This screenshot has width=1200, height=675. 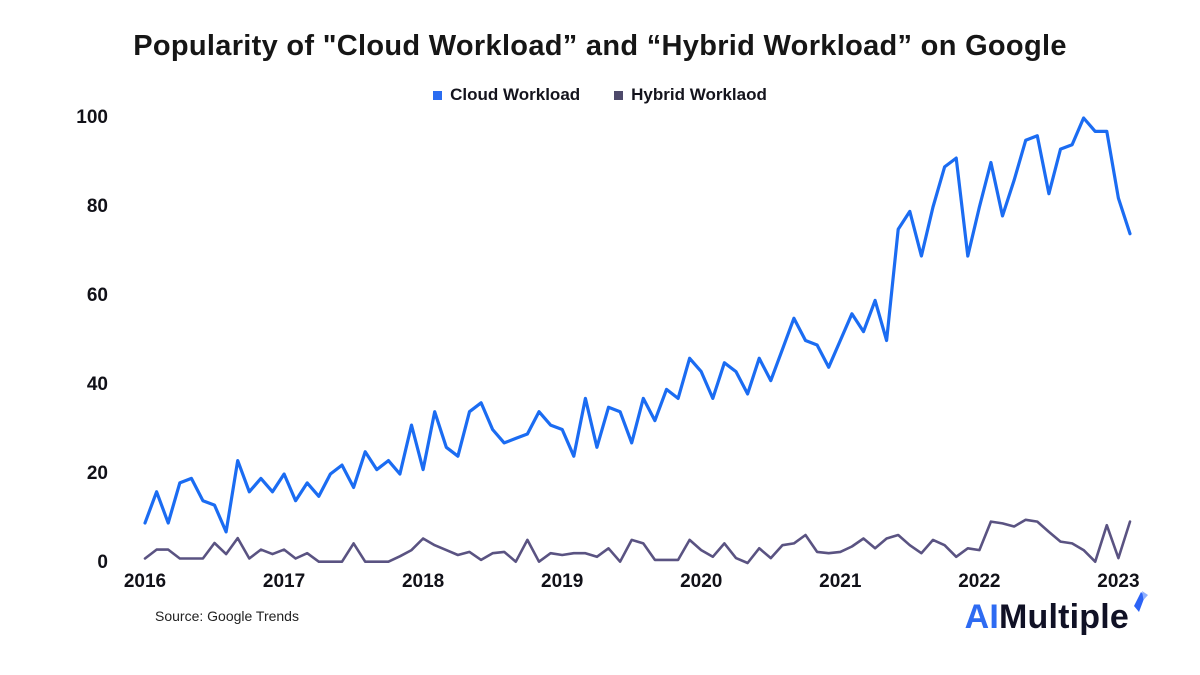 I want to click on bolt-icon, so click(x=1139, y=603).